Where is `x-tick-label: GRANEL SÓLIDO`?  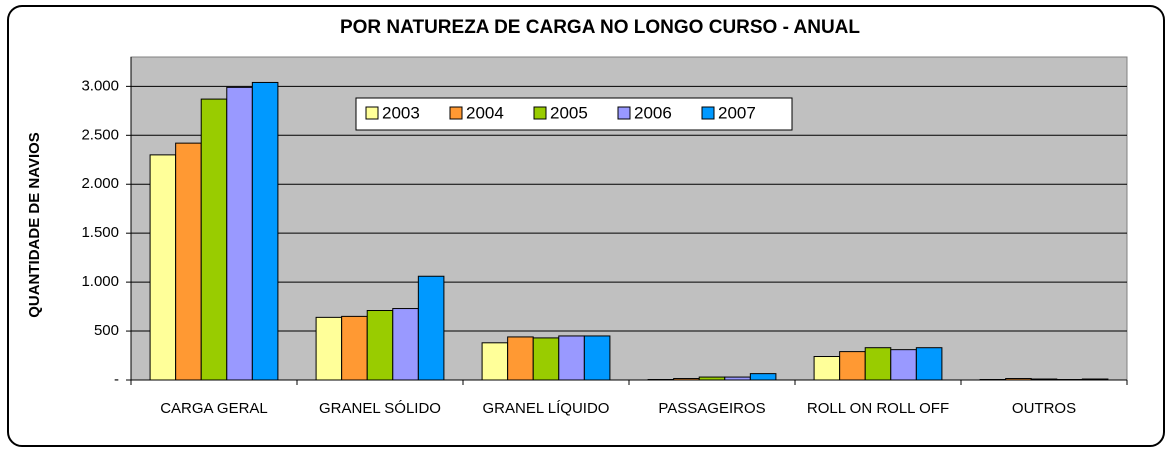
x-tick-label: GRANEL SÓLIDO is located at coordinates (380, 408).